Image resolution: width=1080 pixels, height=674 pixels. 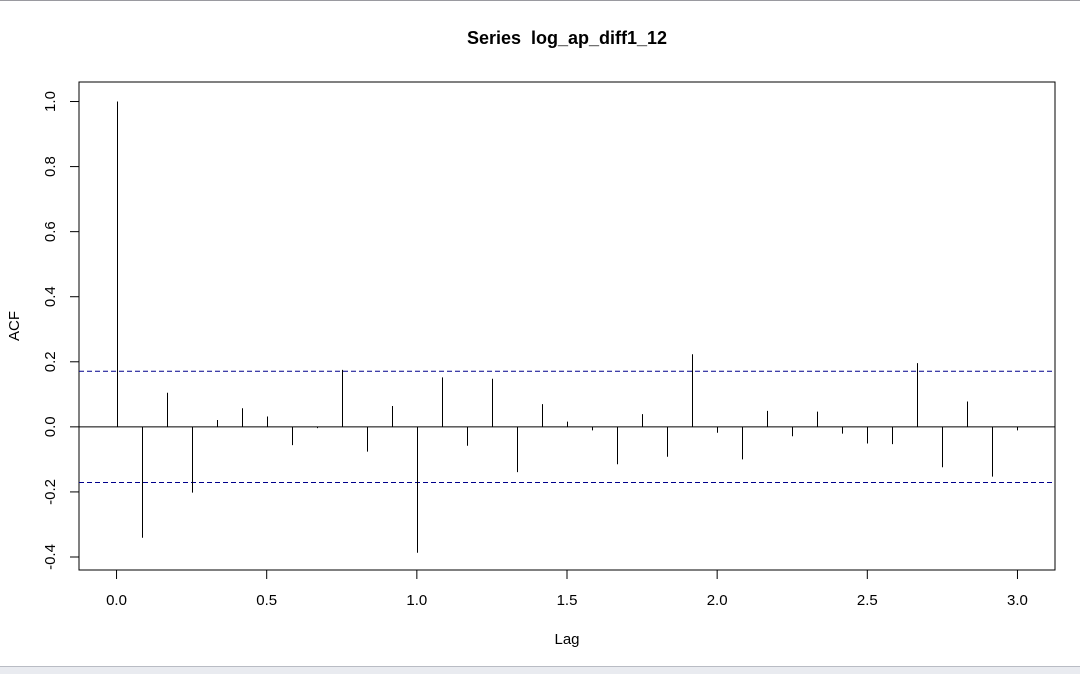 I want to click on chart-title: Series log_ap_diff1_12, so click(x=567, y=38).